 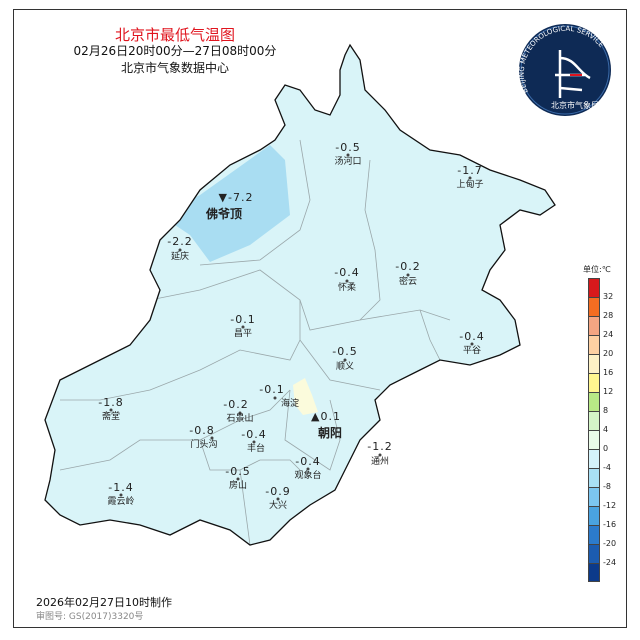 What do you see at coordinates (608, 353) in the screenshot?
I see `legend-label: 20` at bounding box center [608, 353].